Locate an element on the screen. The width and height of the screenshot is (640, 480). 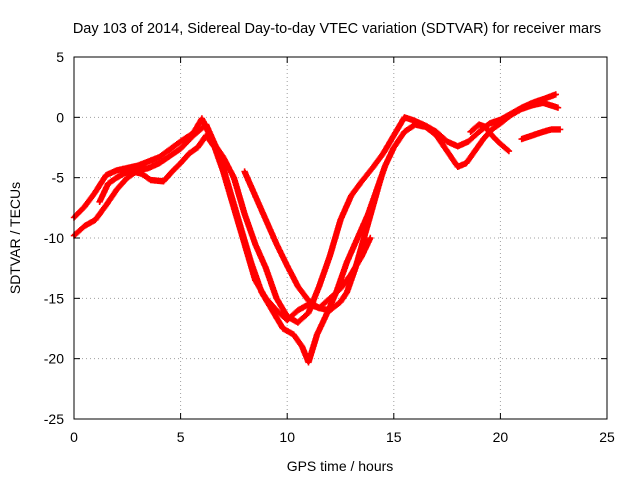
y-tick-label: 5 is located at coordinates (60, 57).